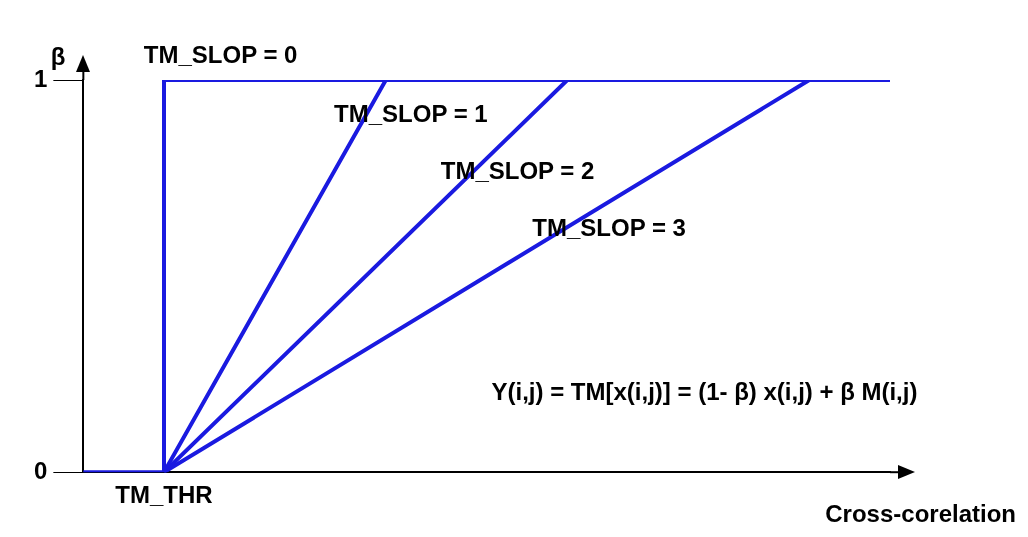  Describe the element at coordinates (704, 392) in the screenshot. I see `annotation: Y(i,j) = TM[x(i,j)] = (1- β) x(i,j) + β M(i,j)` at that location.